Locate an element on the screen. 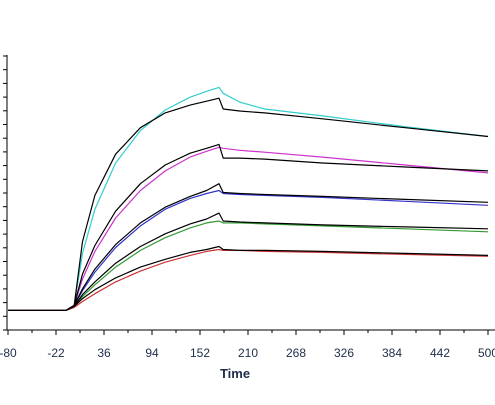 The width and height of the screenshot is (495, 405). x-tick-label: 442 is located at coordinates (440, 353).